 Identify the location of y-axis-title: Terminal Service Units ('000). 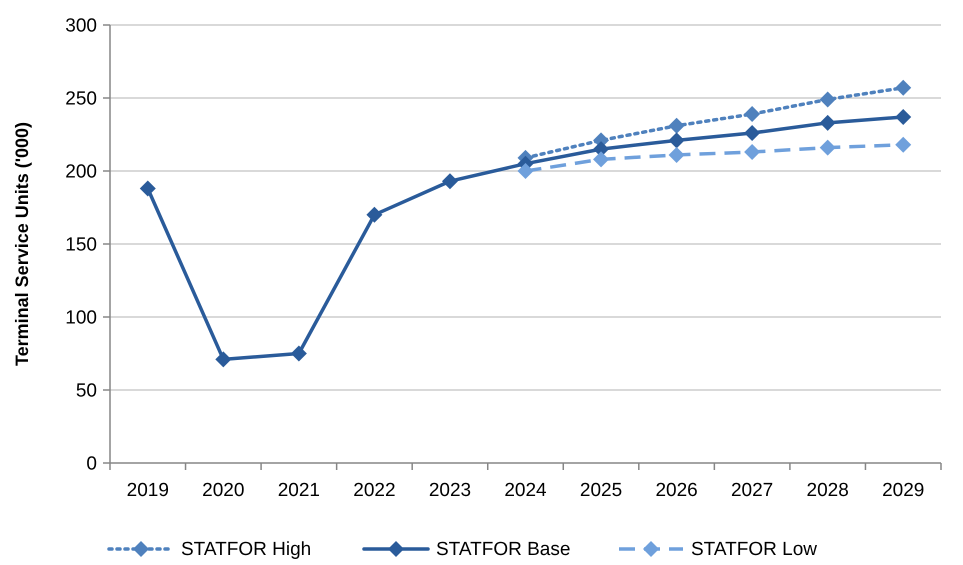
(22, 244).